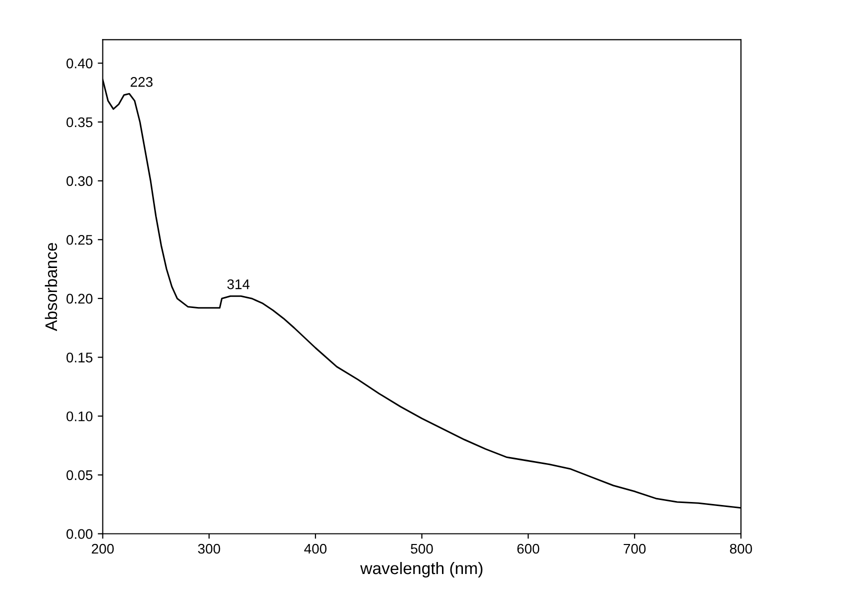 The image size is (842, 610). I want to click on x-tick-label: 600, so click(528, 549).